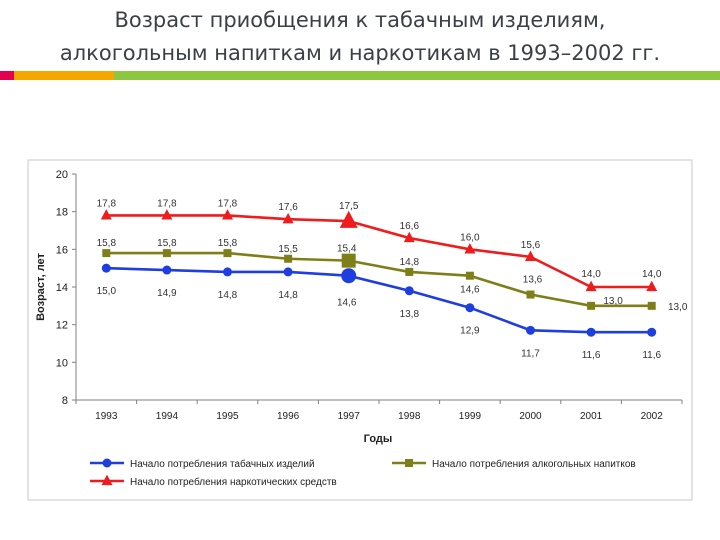  Describe the element at coordinates (652, 416) in the screenshot. I see `x-tick-label: 2002` at that location.